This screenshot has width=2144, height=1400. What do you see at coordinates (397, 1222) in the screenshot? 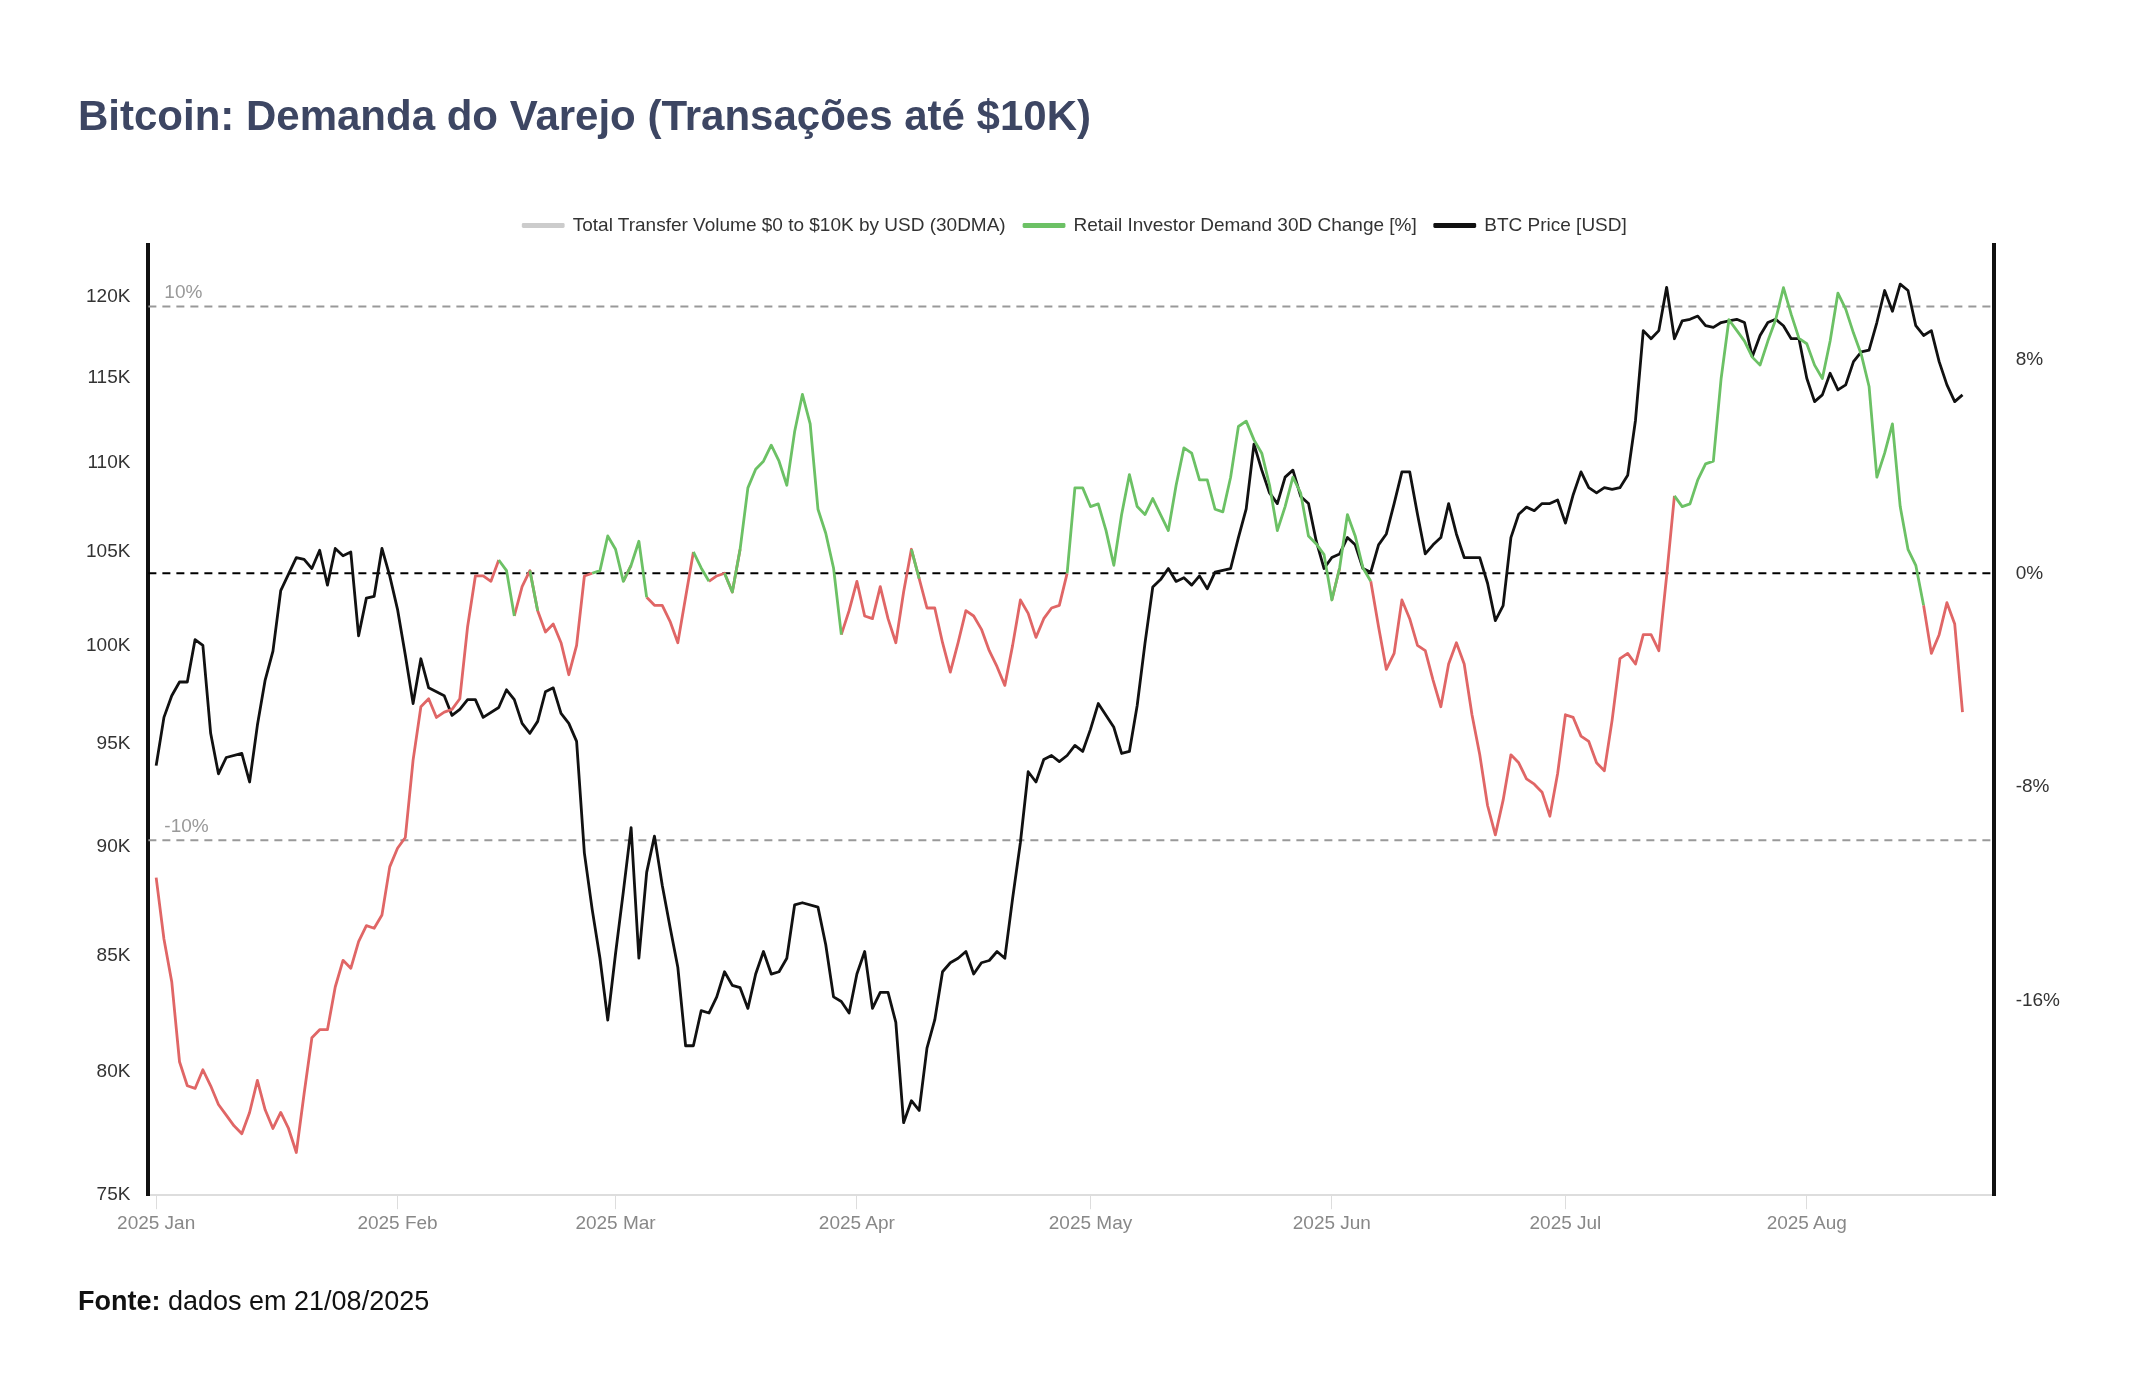
I see `x-tick-label: 2025 Feb` at bounding box center [397, 1222].